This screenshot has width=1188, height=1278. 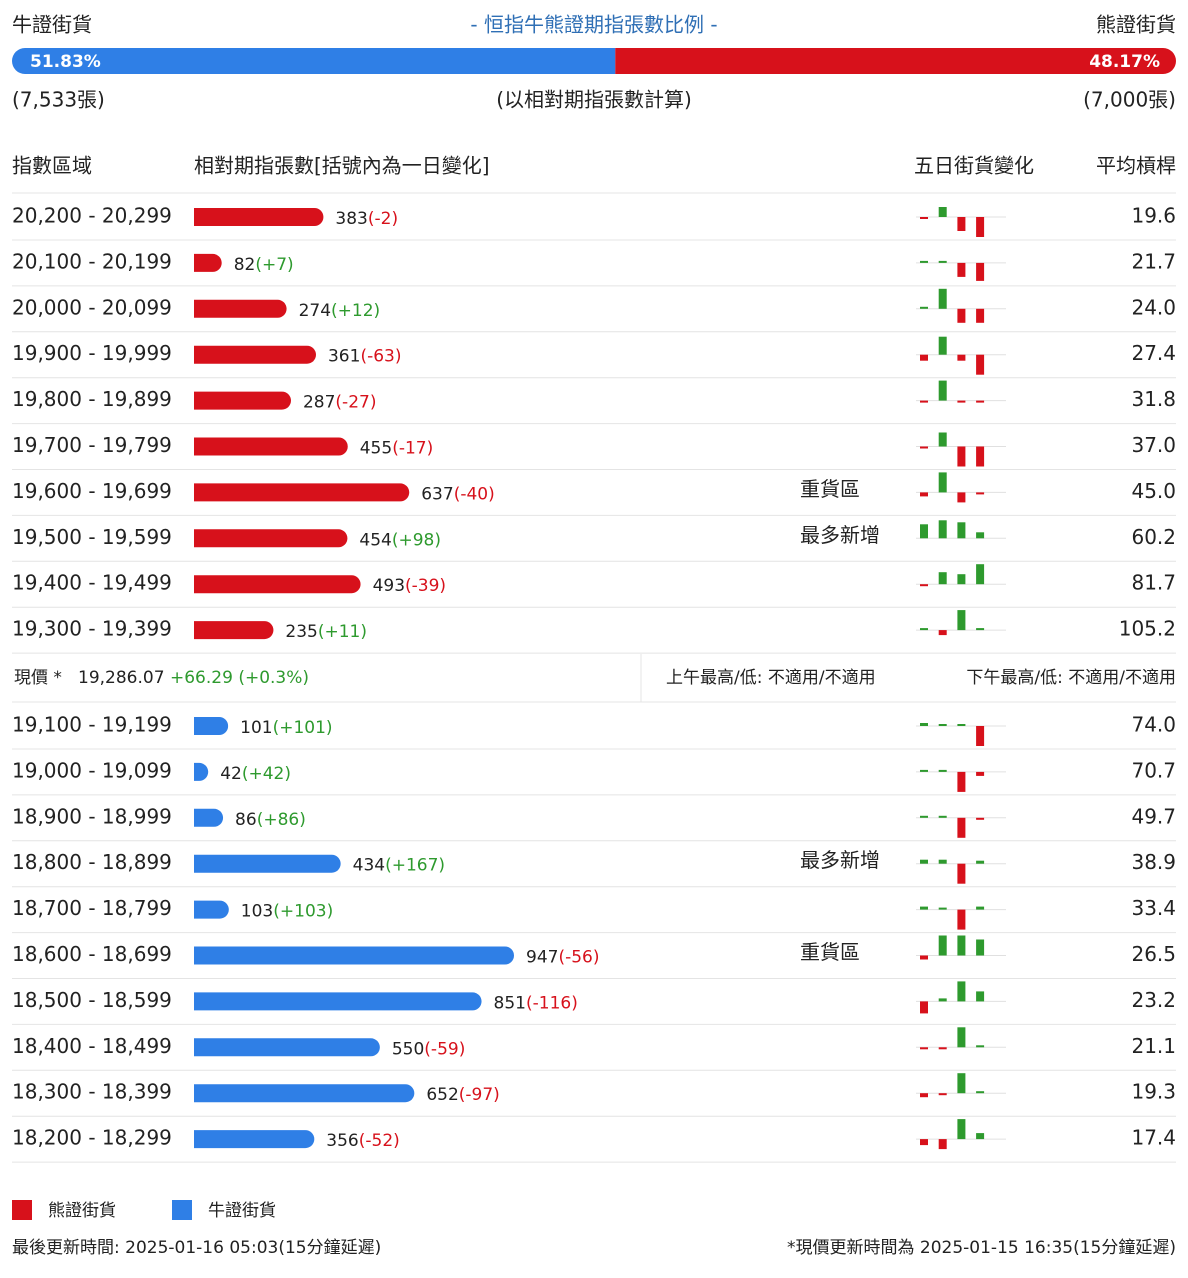 What do you see at coordinates (92, 1046) in the screenshot?
I see `range: 18,400 - 18,499` at bounding box center [92, 1046].